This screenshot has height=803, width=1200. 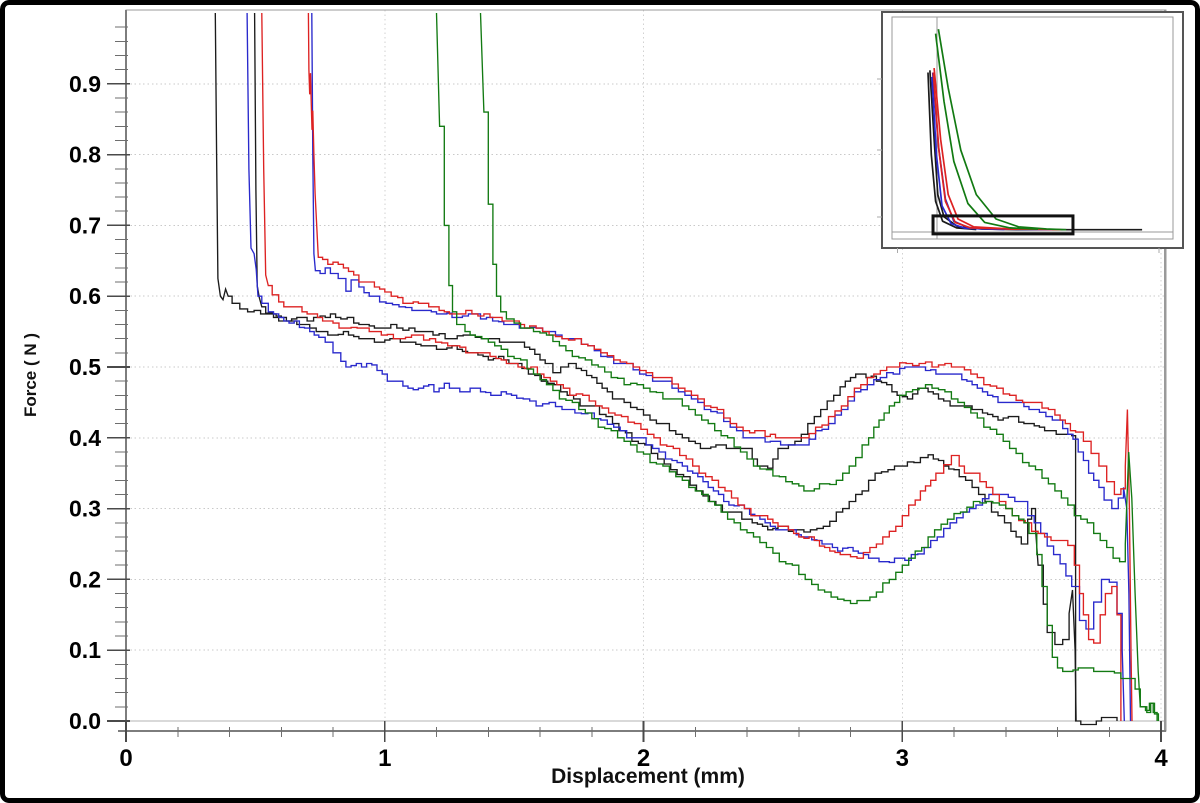 I want to click on y-tick-label: 0.3, so click(x=85, y=509).